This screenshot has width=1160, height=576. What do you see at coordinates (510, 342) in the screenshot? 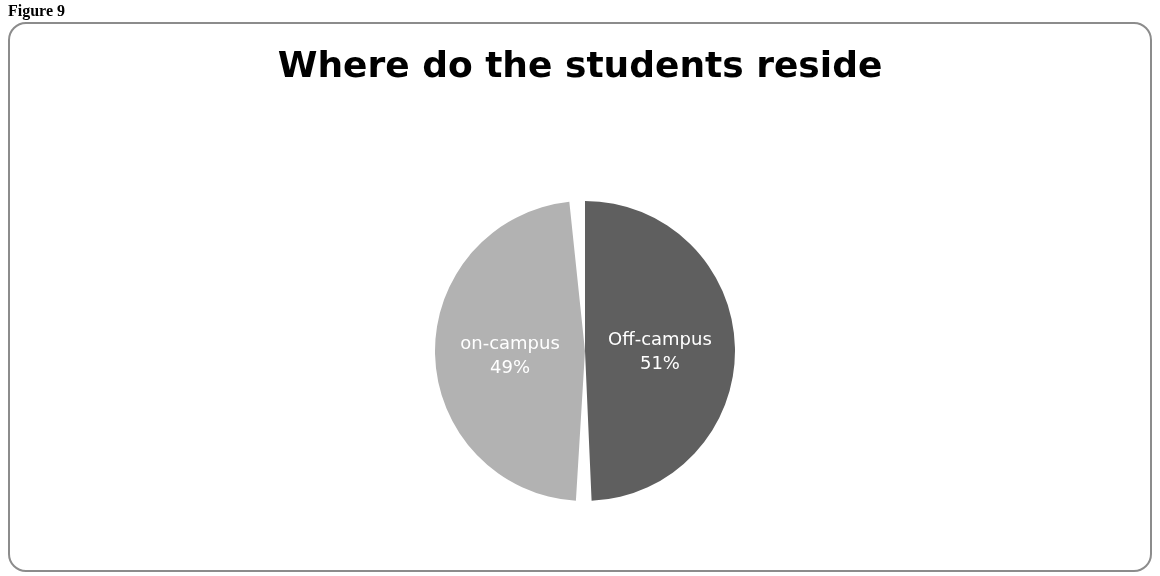
I see `slice-label: on-campus` at bounding box center [510, 342].